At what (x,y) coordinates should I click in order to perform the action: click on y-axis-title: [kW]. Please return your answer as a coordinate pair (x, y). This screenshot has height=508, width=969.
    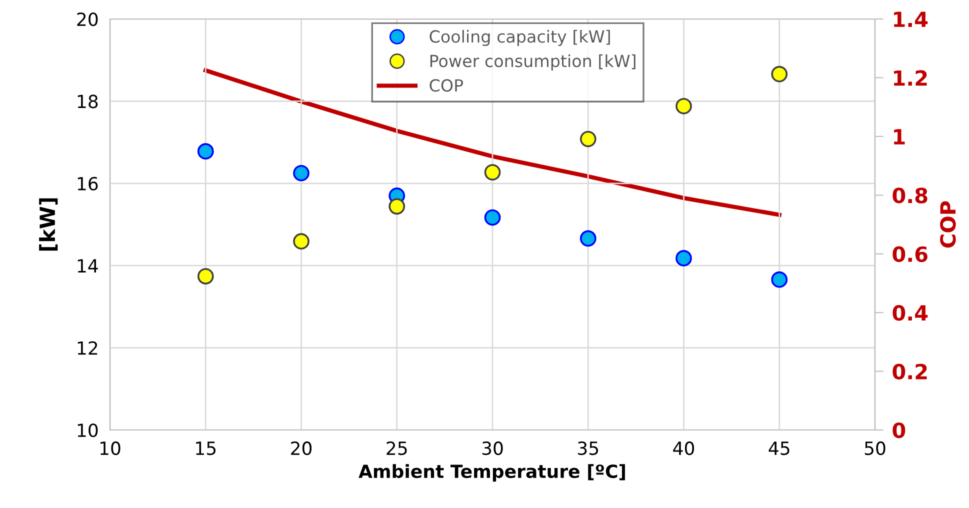
    Looking at the image, I should click on (48, 224).